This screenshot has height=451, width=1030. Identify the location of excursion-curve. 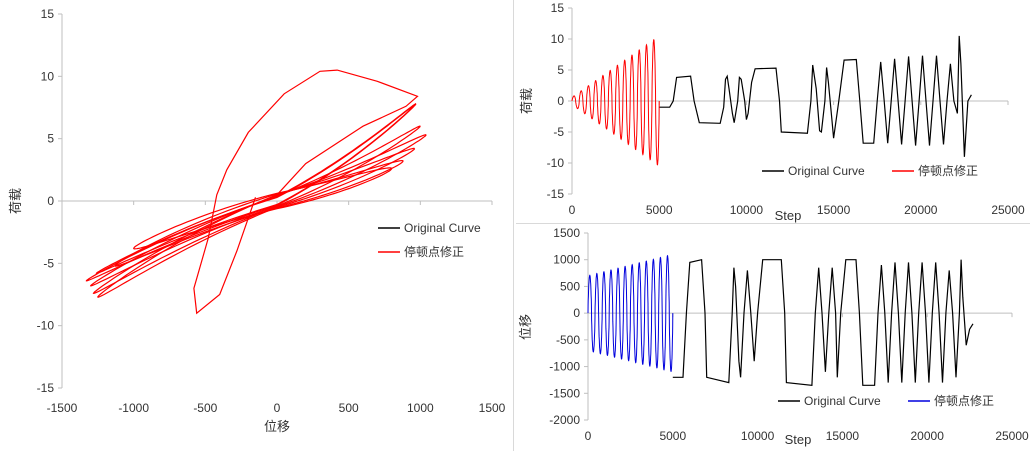
(306, 192).